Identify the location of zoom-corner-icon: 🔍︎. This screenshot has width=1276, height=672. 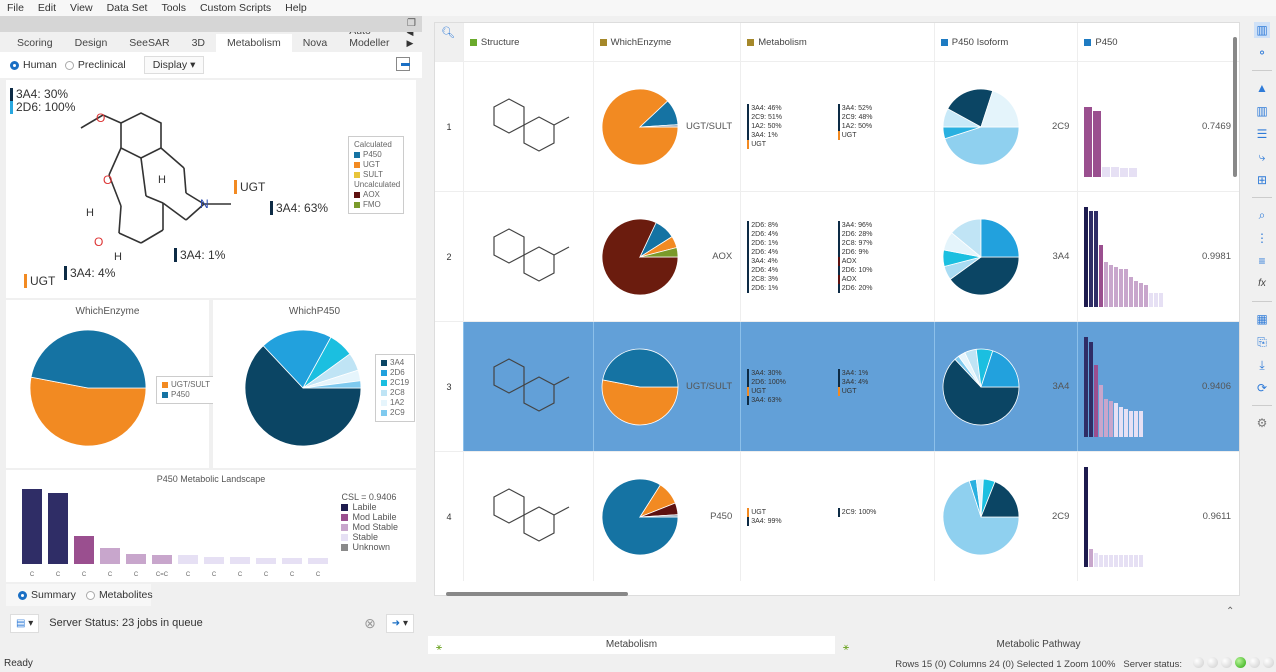
(449, 42).